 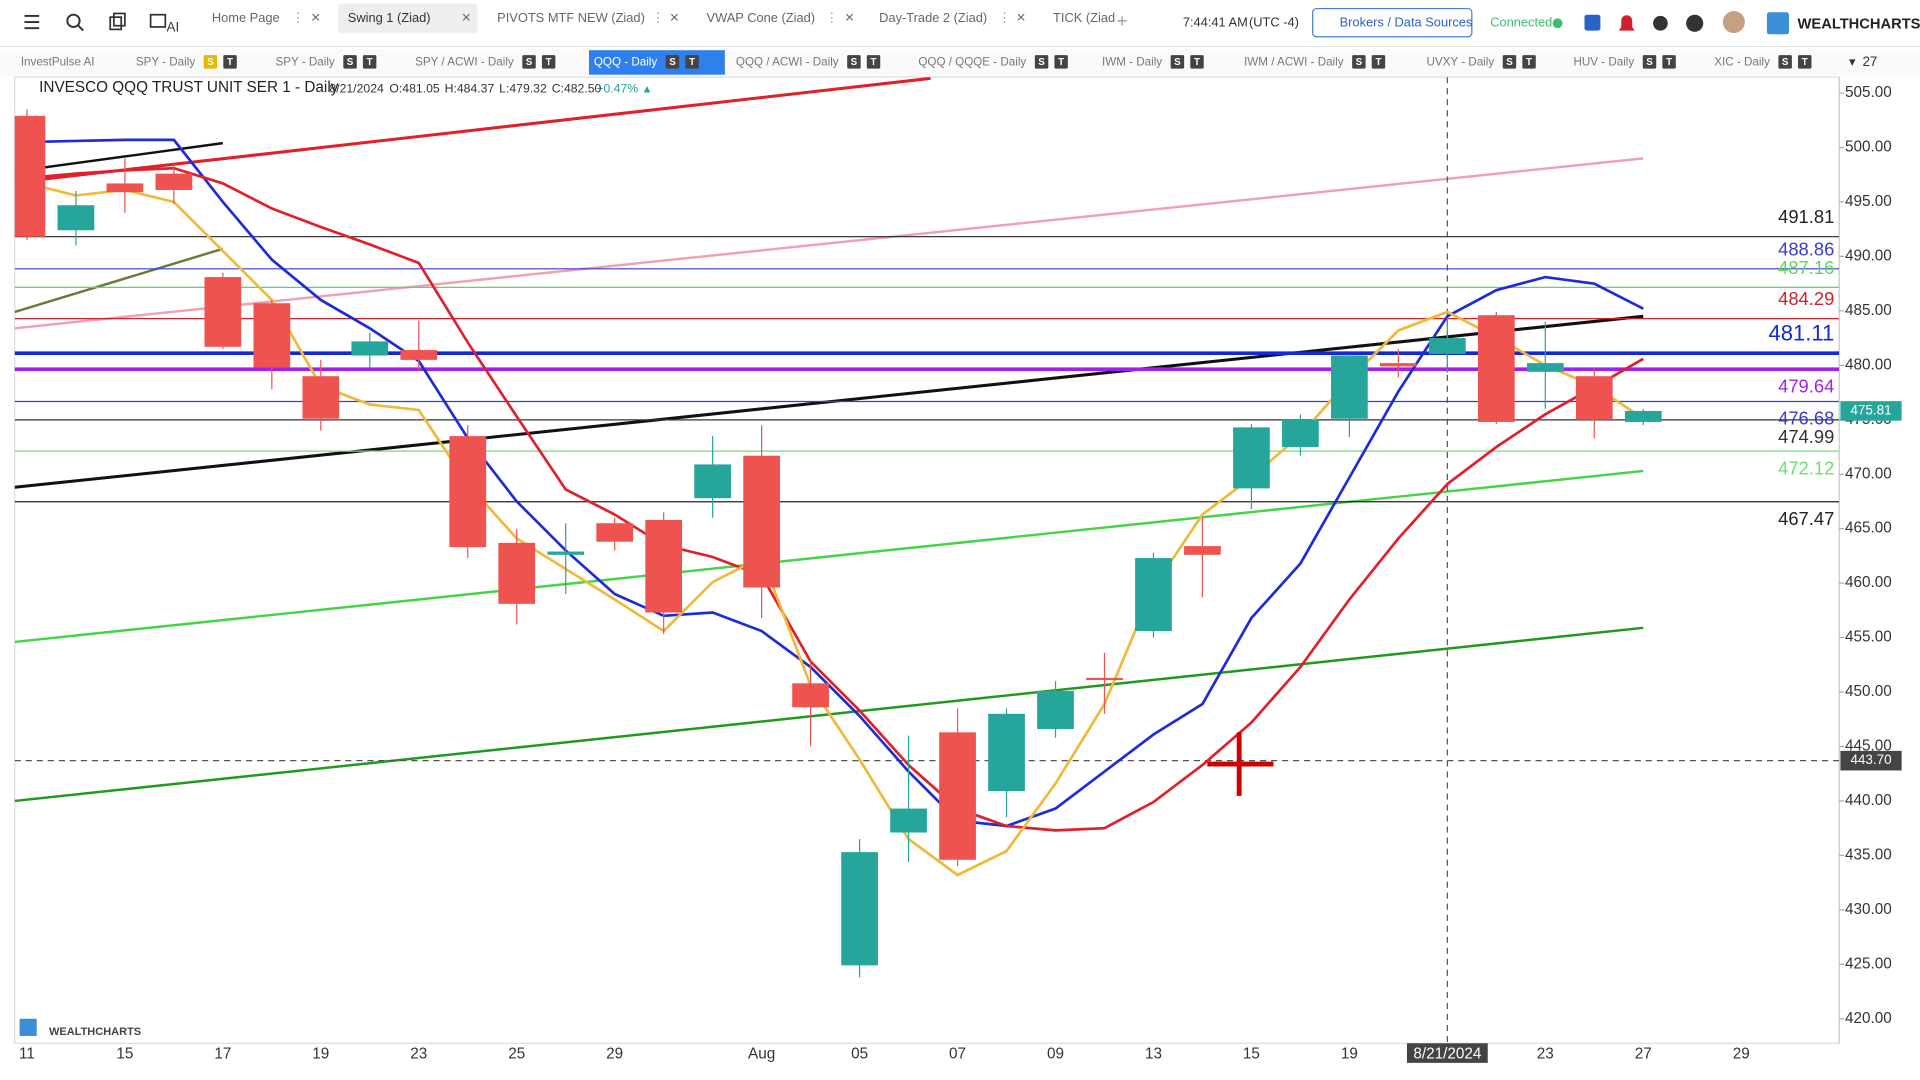 What do you see at coordinates (1695, 23) in the screenshot?
I see `help-icon` at bounding box center [1695, 23].